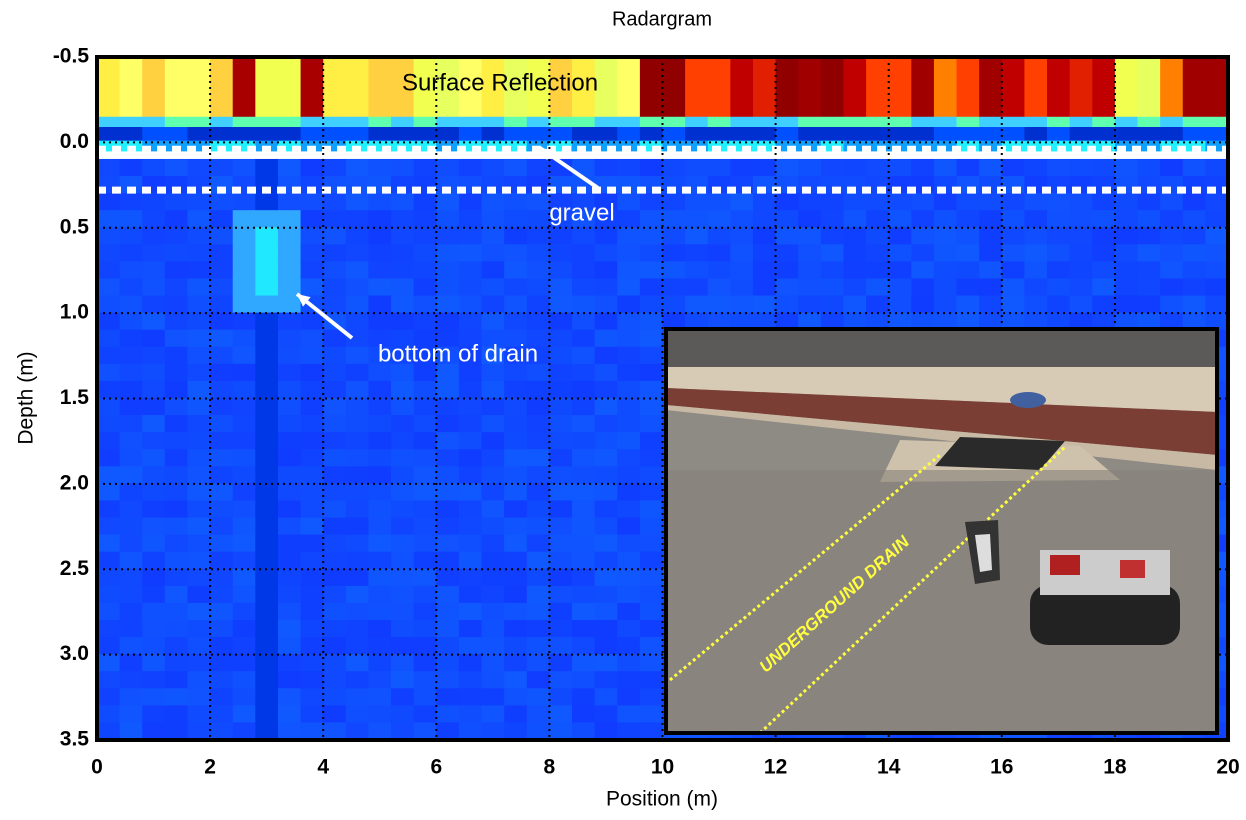  What do you see at coordinates (75, 397) in the screenshot?
I see `y-tick-label: 1.5` at bounding box center [75, 397].